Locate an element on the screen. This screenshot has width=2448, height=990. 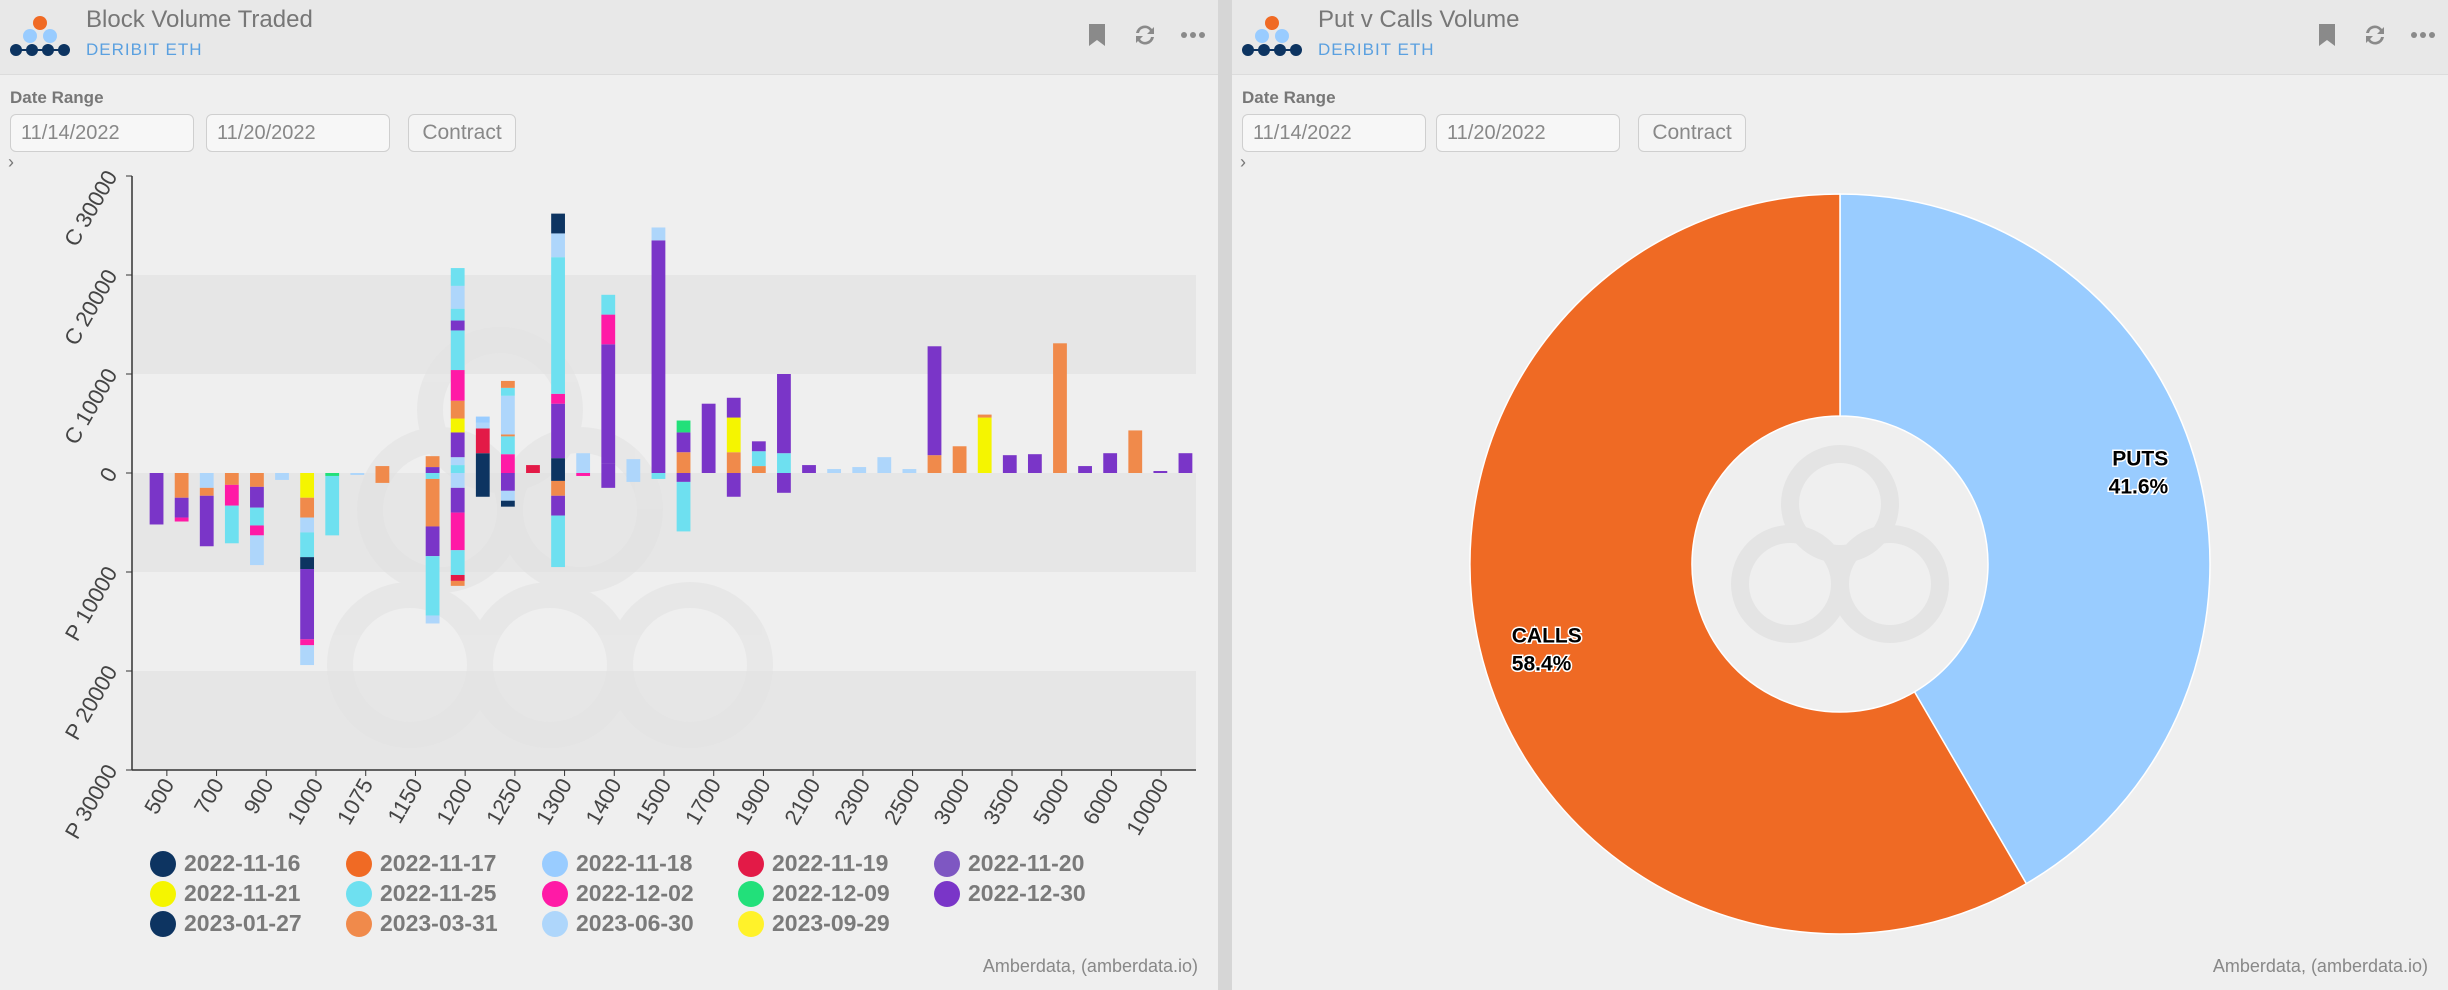
legend-item: 2022-11-20 is located at coordinates (1009, 863).